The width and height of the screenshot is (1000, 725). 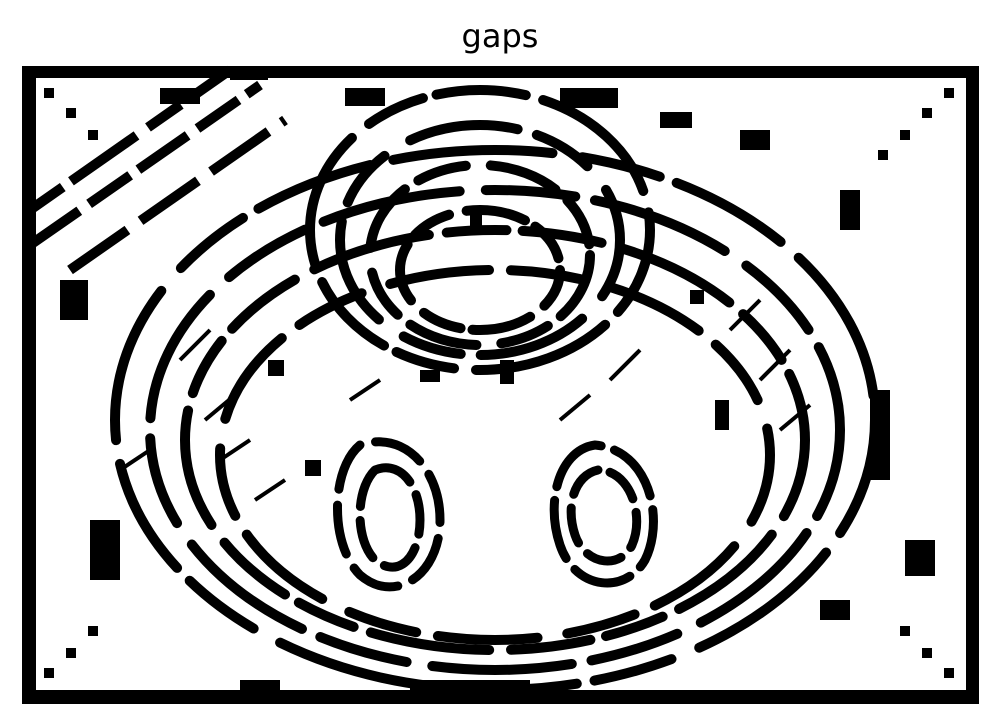 I want to click on figure-title: gaps, so click(x=500, y=36).